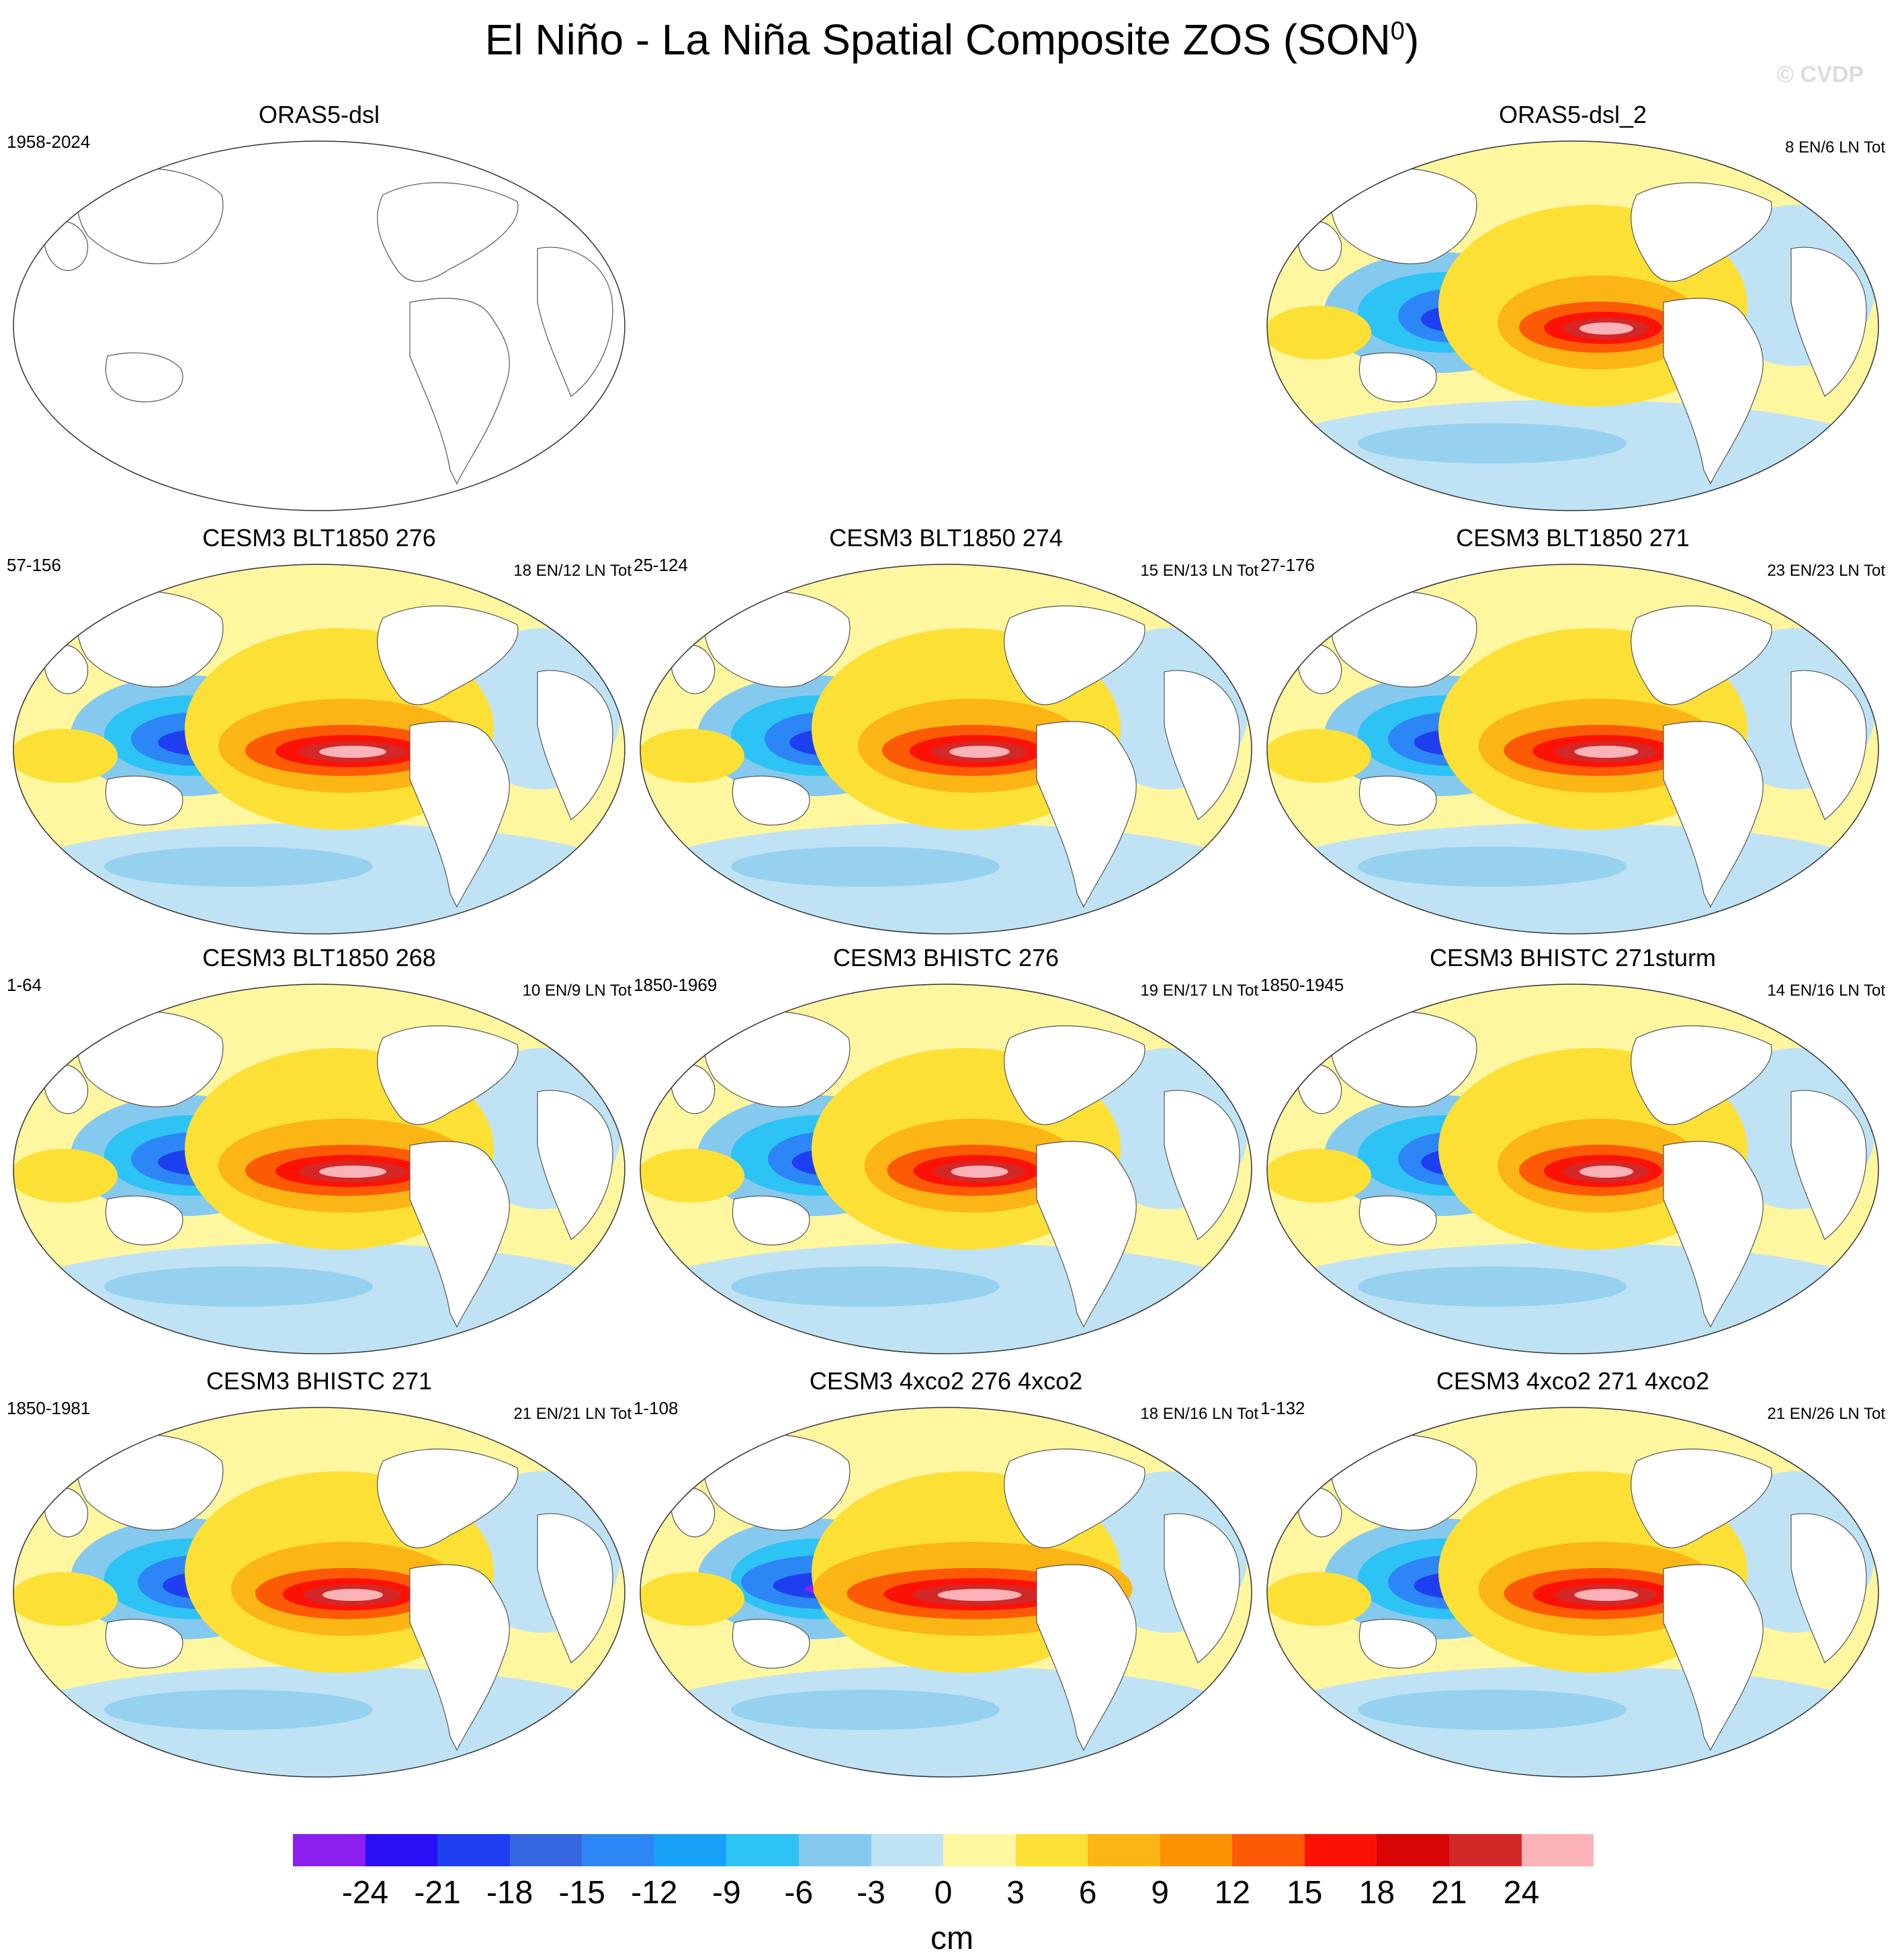 This screenshot has height=1957, width=1904. What do you see at coordinates (1087, 1893) in the screenshot?
I see `colorbar-tick-label: 6` at bounding box center [1087, 1893].